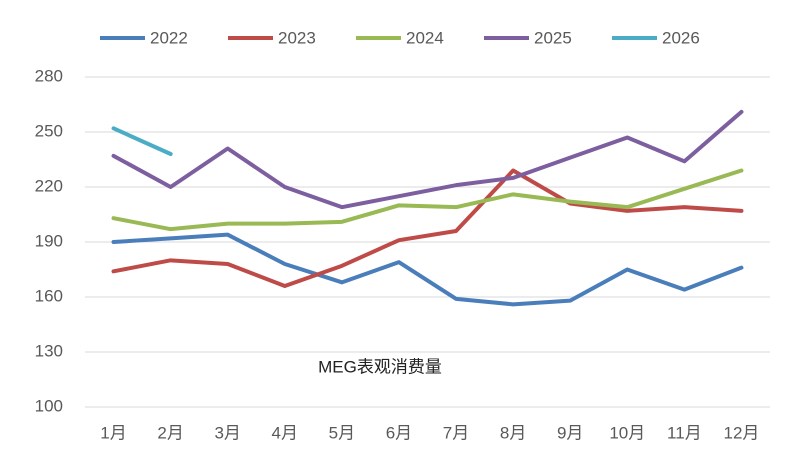 The width and height of the screenshot is (785, 464). Describe the element at coordinates (170, 432) in the screenshot. I see `x-tick-label: 2月` at that location.